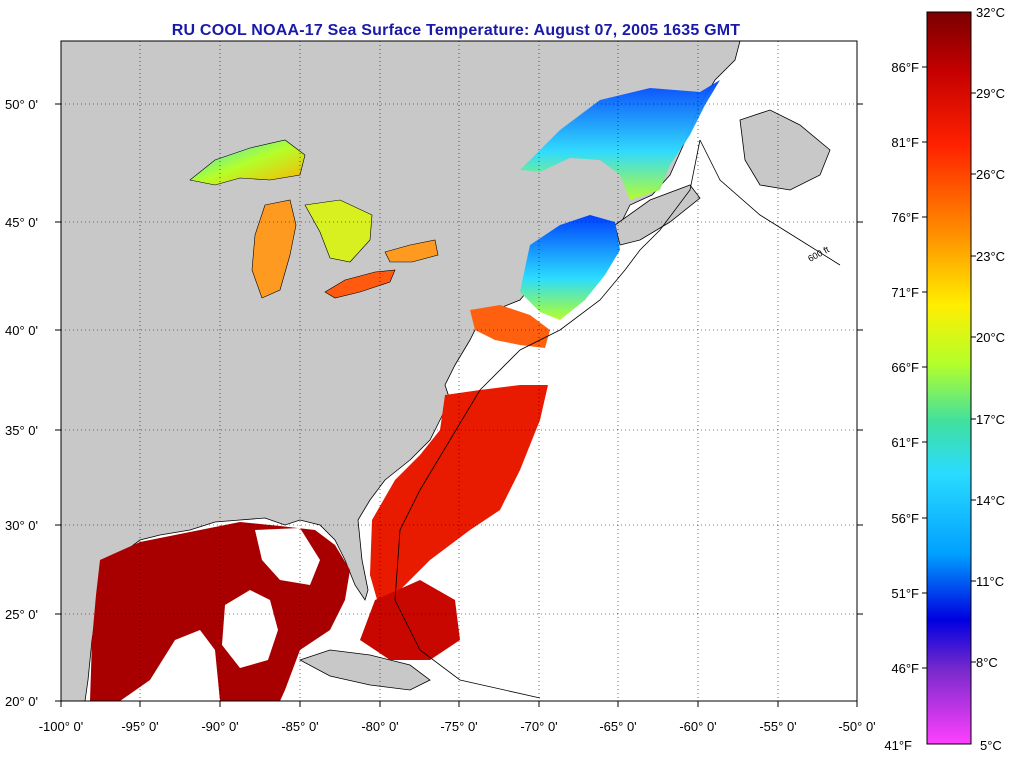 The image size is (1016, 761). I want to click on bahamas-sst, so click(410, 620).